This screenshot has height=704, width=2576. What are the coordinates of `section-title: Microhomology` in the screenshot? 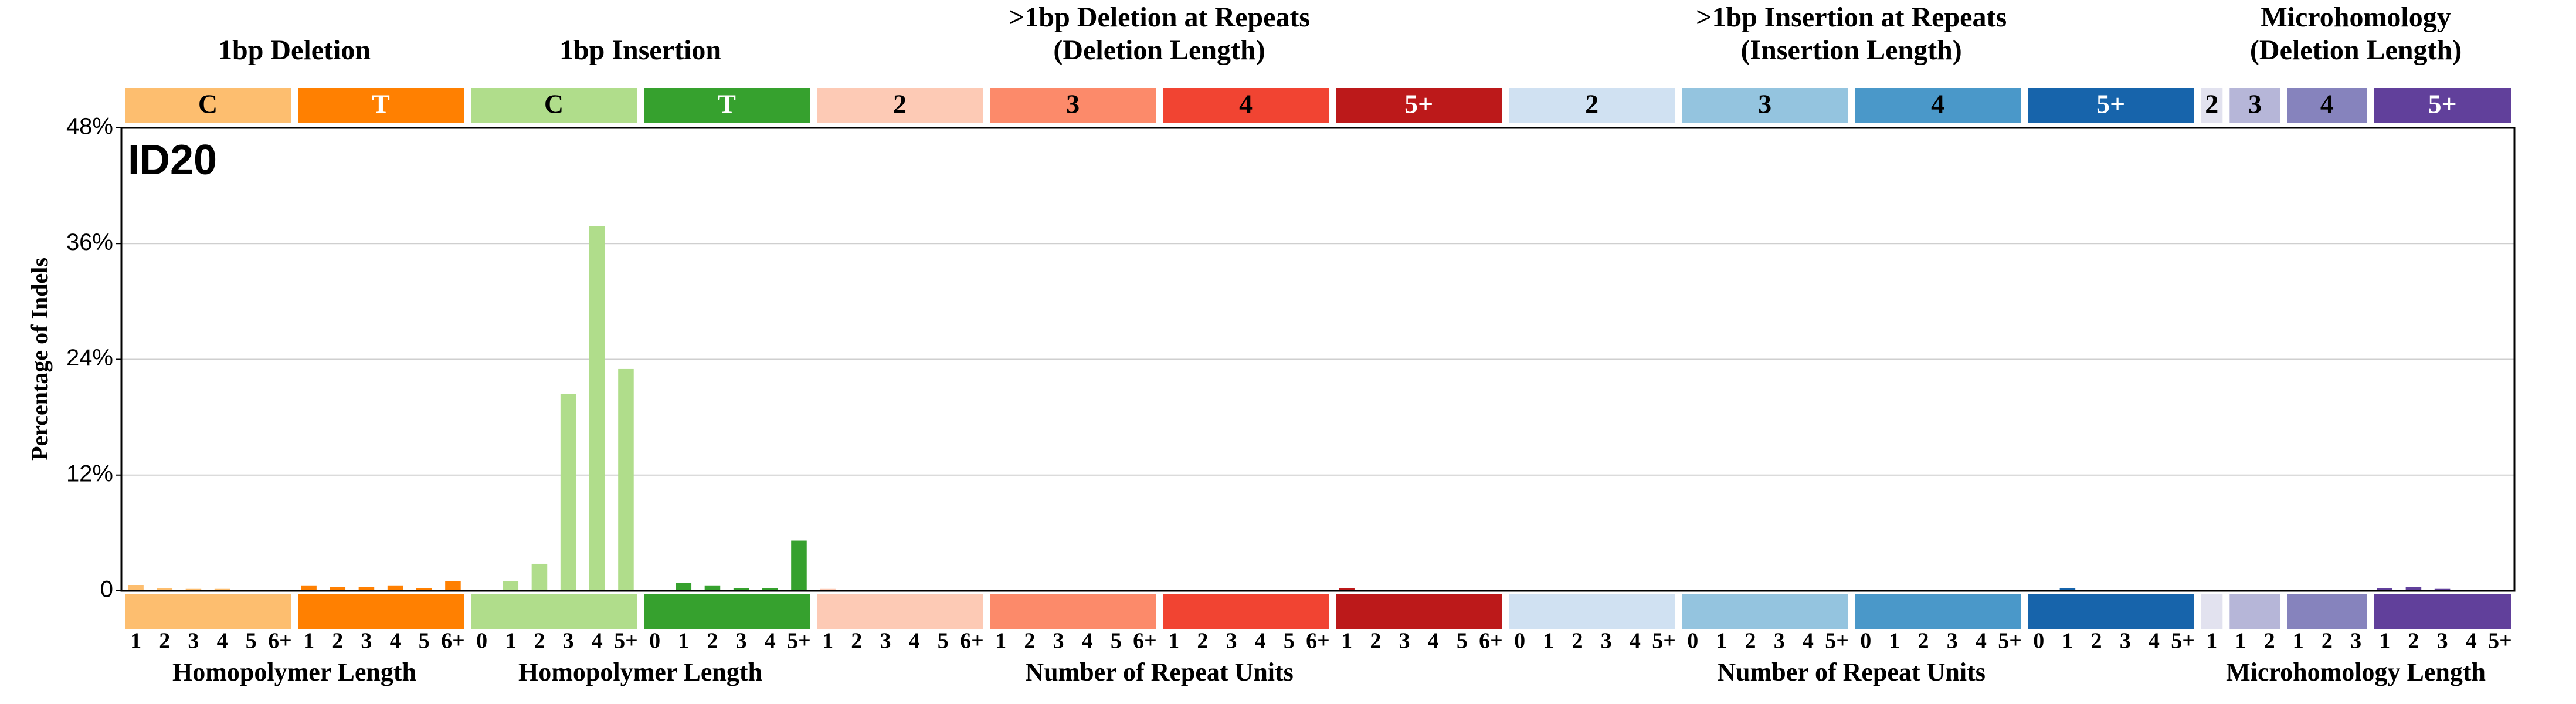 It's located at (2356, 17).